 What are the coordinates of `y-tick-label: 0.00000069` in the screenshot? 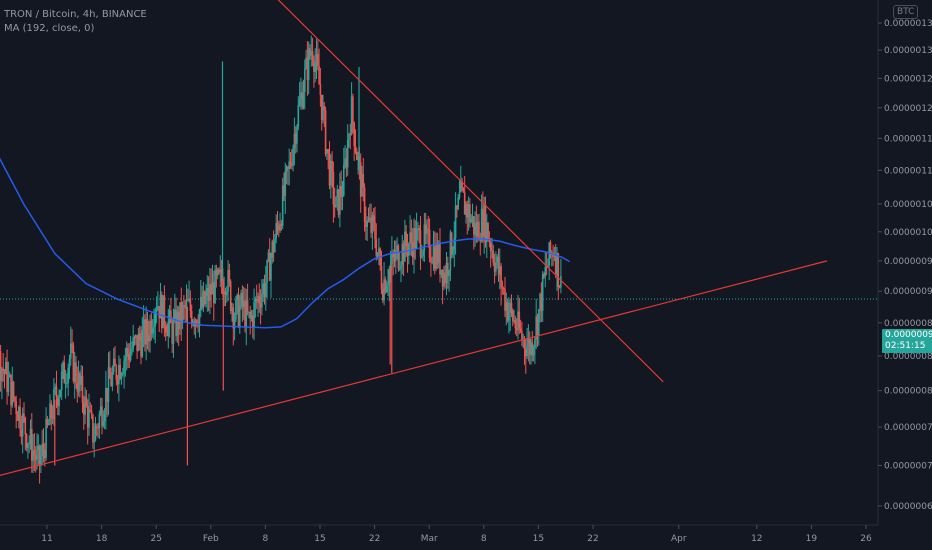 It's located at (908, 507).